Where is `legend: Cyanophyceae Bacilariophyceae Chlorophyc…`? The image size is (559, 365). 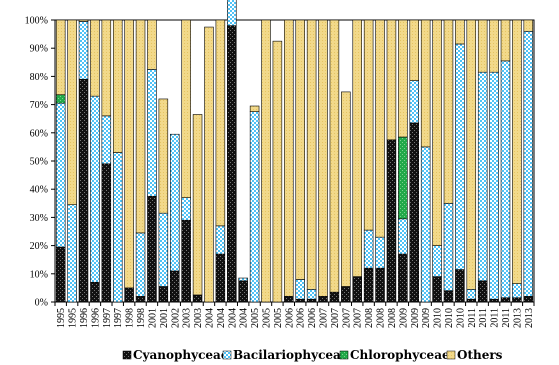
legend: Cyanophyceae Bacilariophyceae Chlorophyc… is located at coordinates (312, 355).